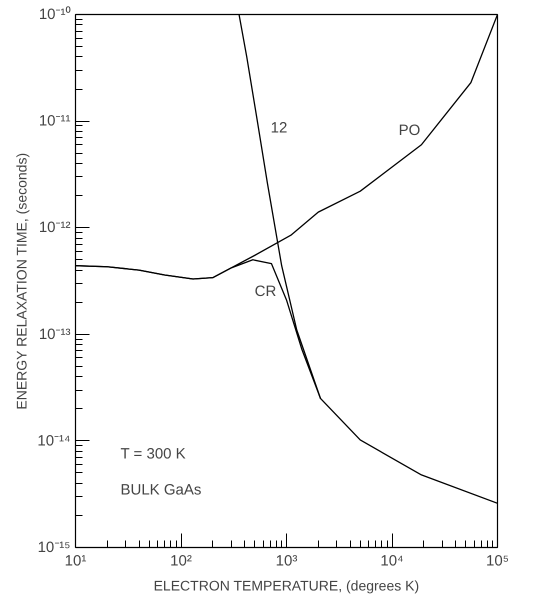  What do you see at coordinates (54, 334) in the screenshot?
I see `y-tick-label: 10⁻¹³` at bounding box center [54, 334].